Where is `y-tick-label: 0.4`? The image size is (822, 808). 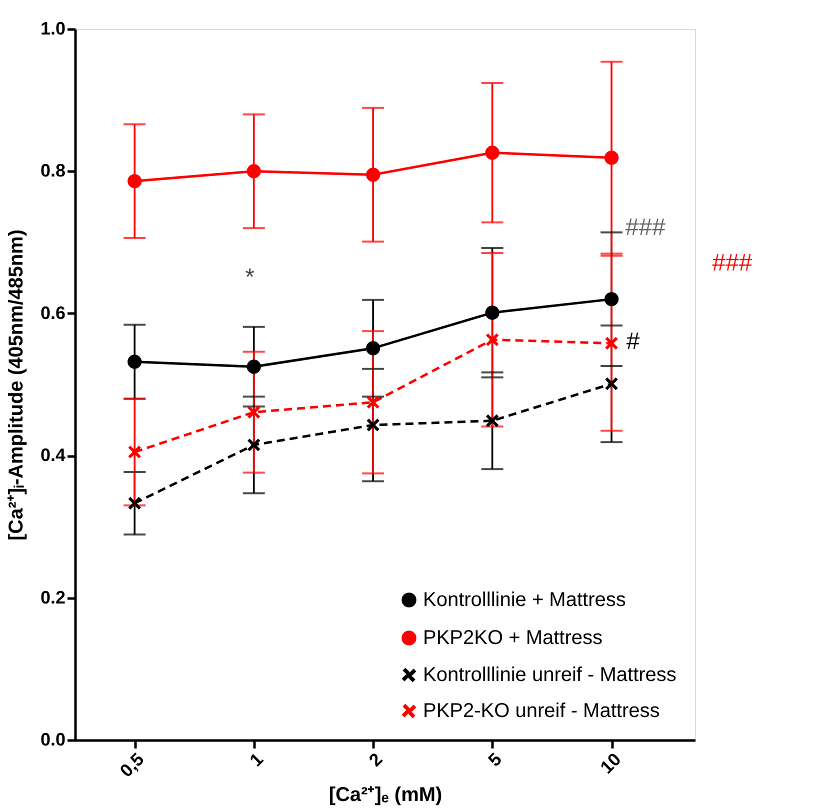
y-tick-label: 0.4 is located at coordinates (53, 455).